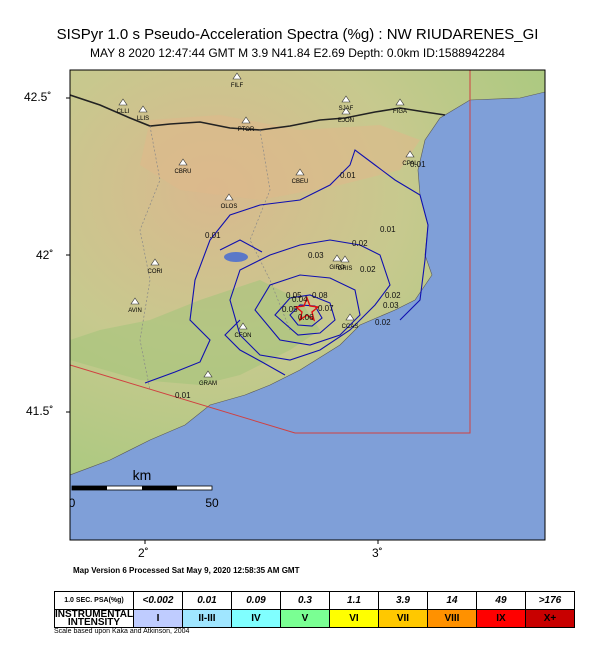 Image resolution: width=595 pixels, height=664 pixels. What do you see at coordinates (94, 618) in the screenshot?
I see `intensity-header: INSTRUMENTAL INTENSITY` at bounding box center [94, 618].